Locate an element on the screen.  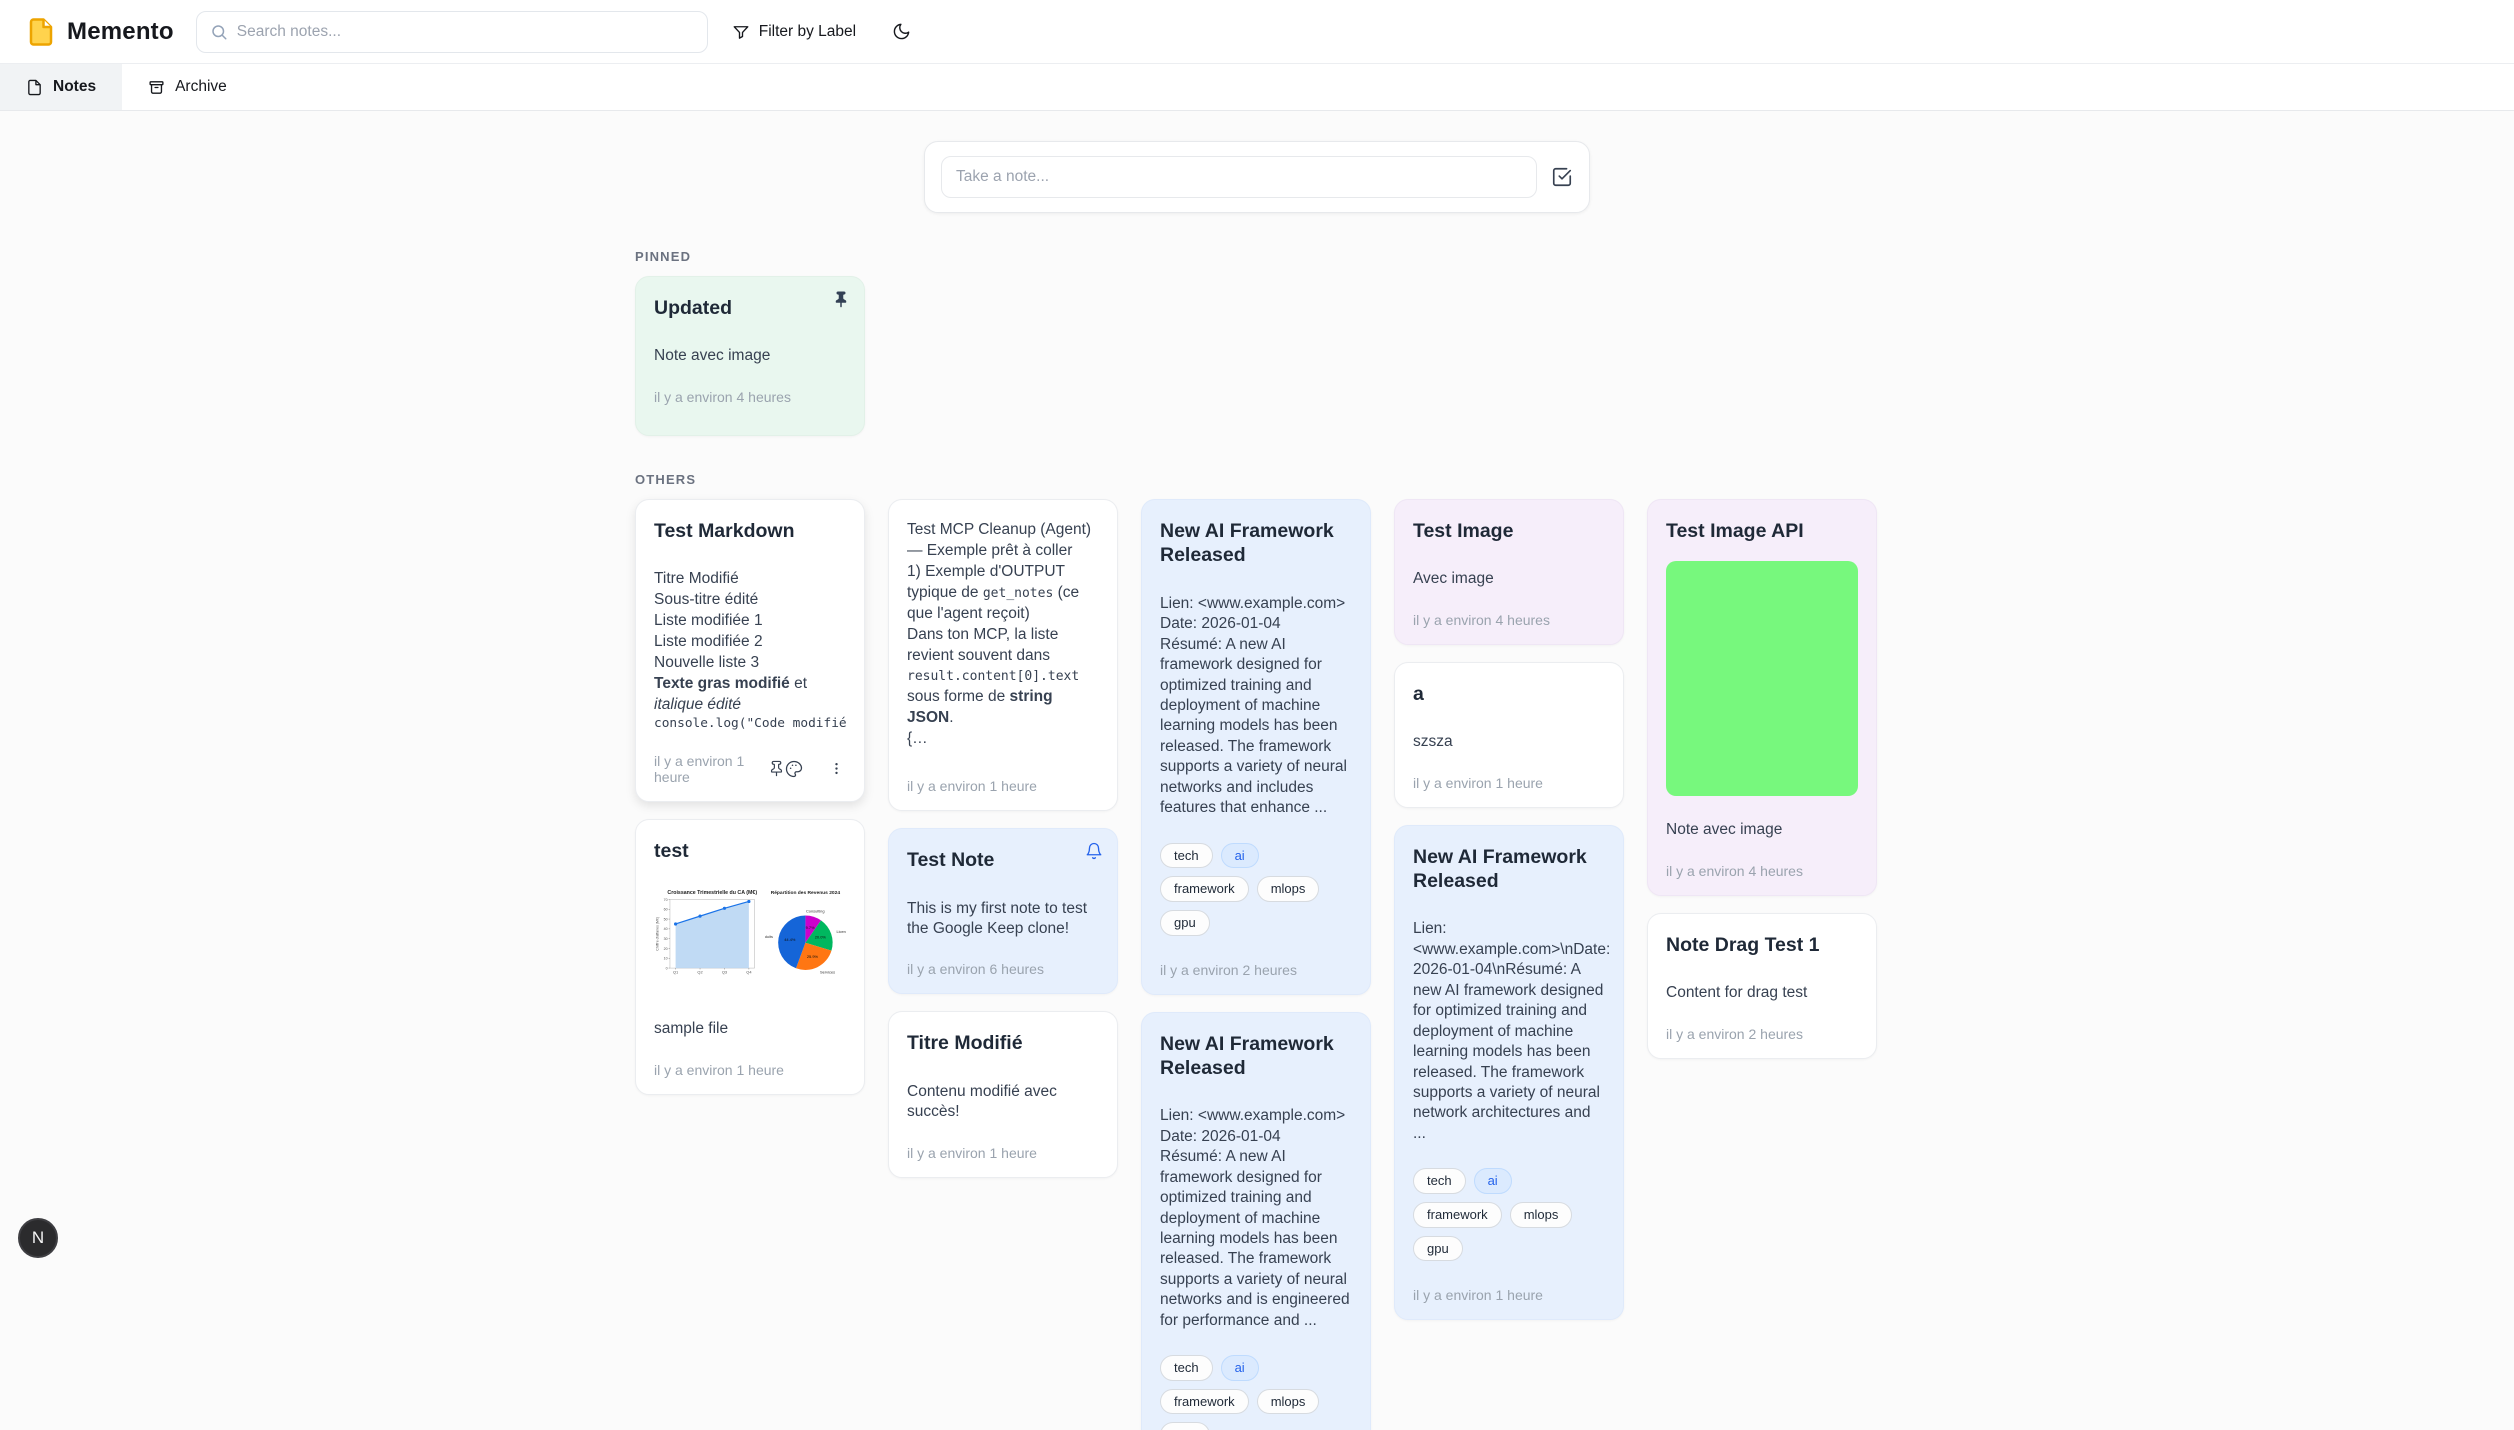
md-line: Titre Modifié is located at coordinates (696, 579).